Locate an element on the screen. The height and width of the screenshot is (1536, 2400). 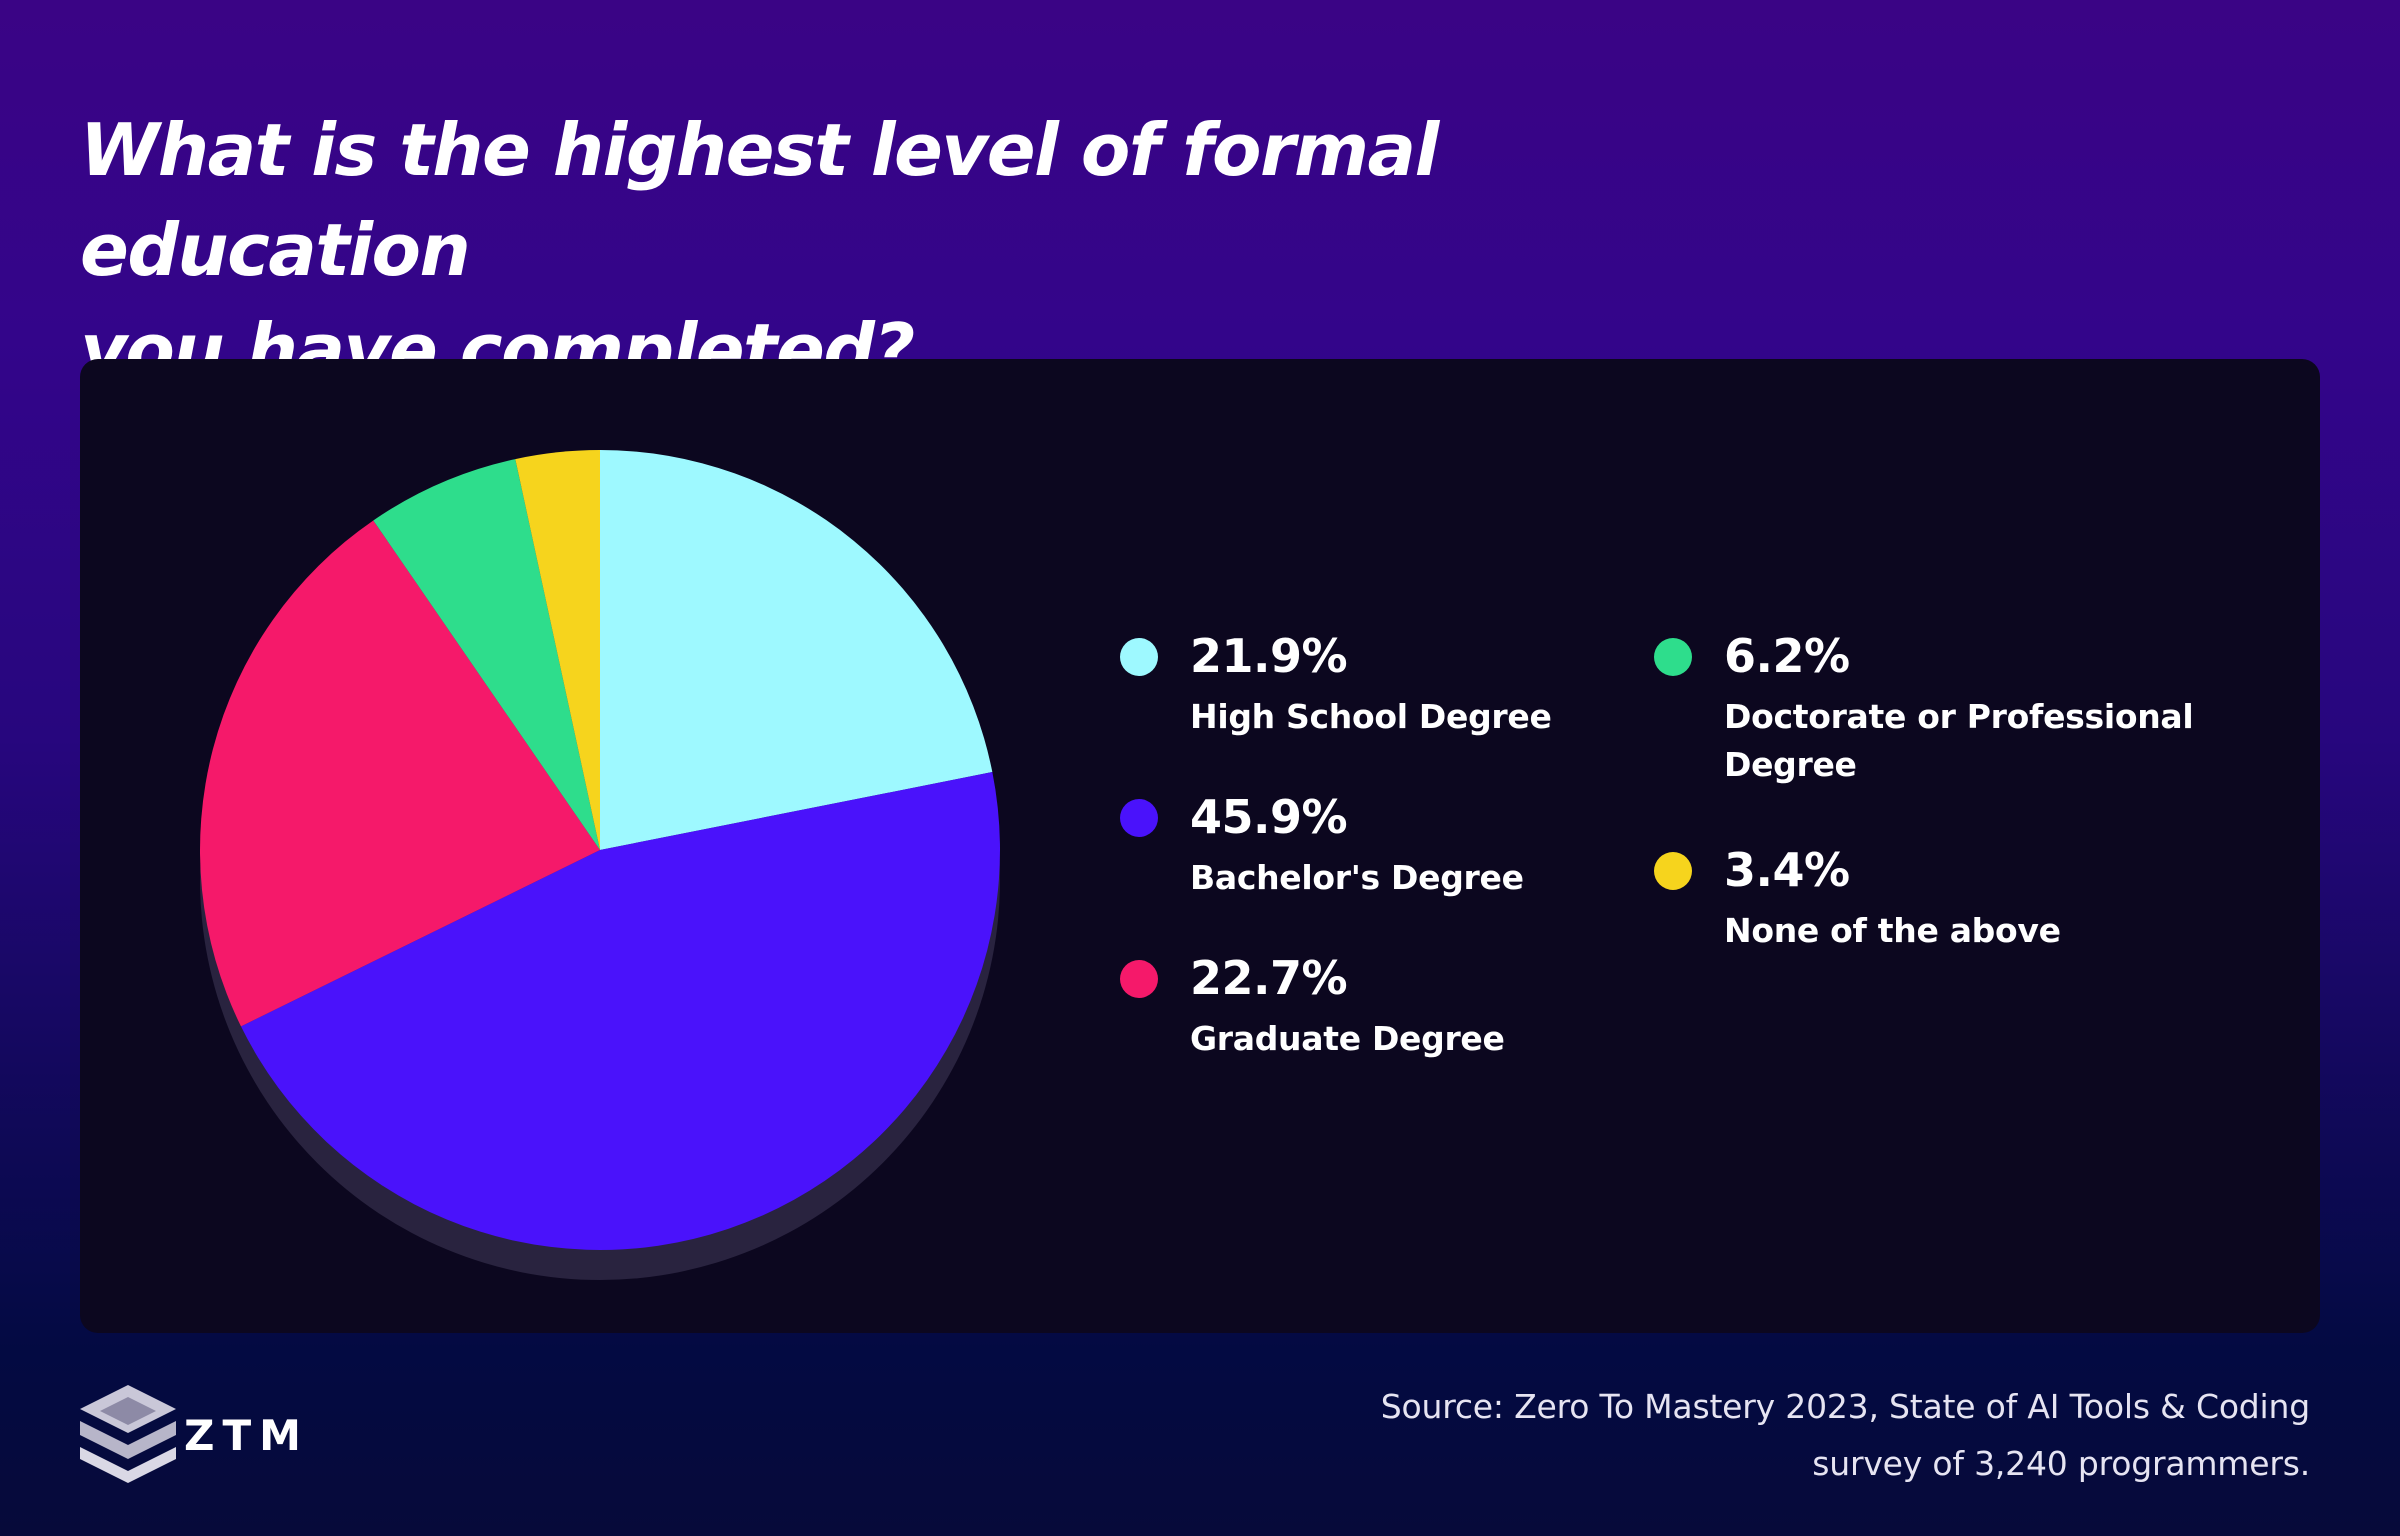
ztm-logo: ZTM is located at coordinates (198, 1438).